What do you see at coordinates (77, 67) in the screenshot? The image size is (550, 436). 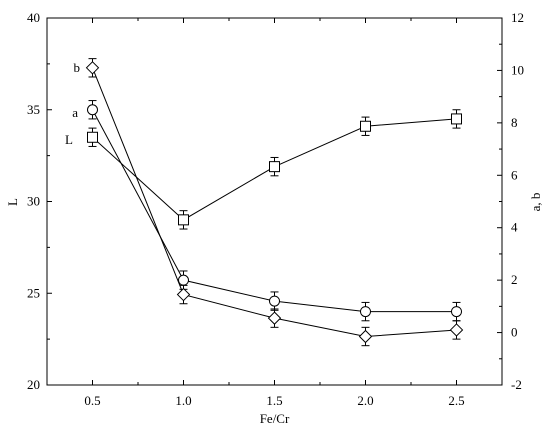 I see `series-label-b: b` at bounding box center [77, 67].